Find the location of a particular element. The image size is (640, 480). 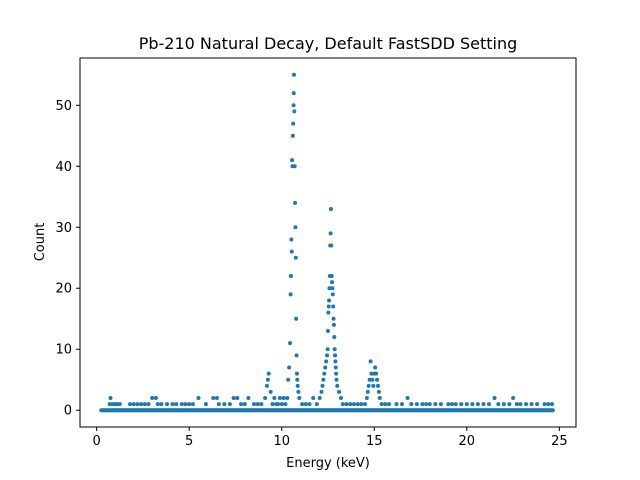

x-tick-label: 0 is located at coordinates (97, 441).